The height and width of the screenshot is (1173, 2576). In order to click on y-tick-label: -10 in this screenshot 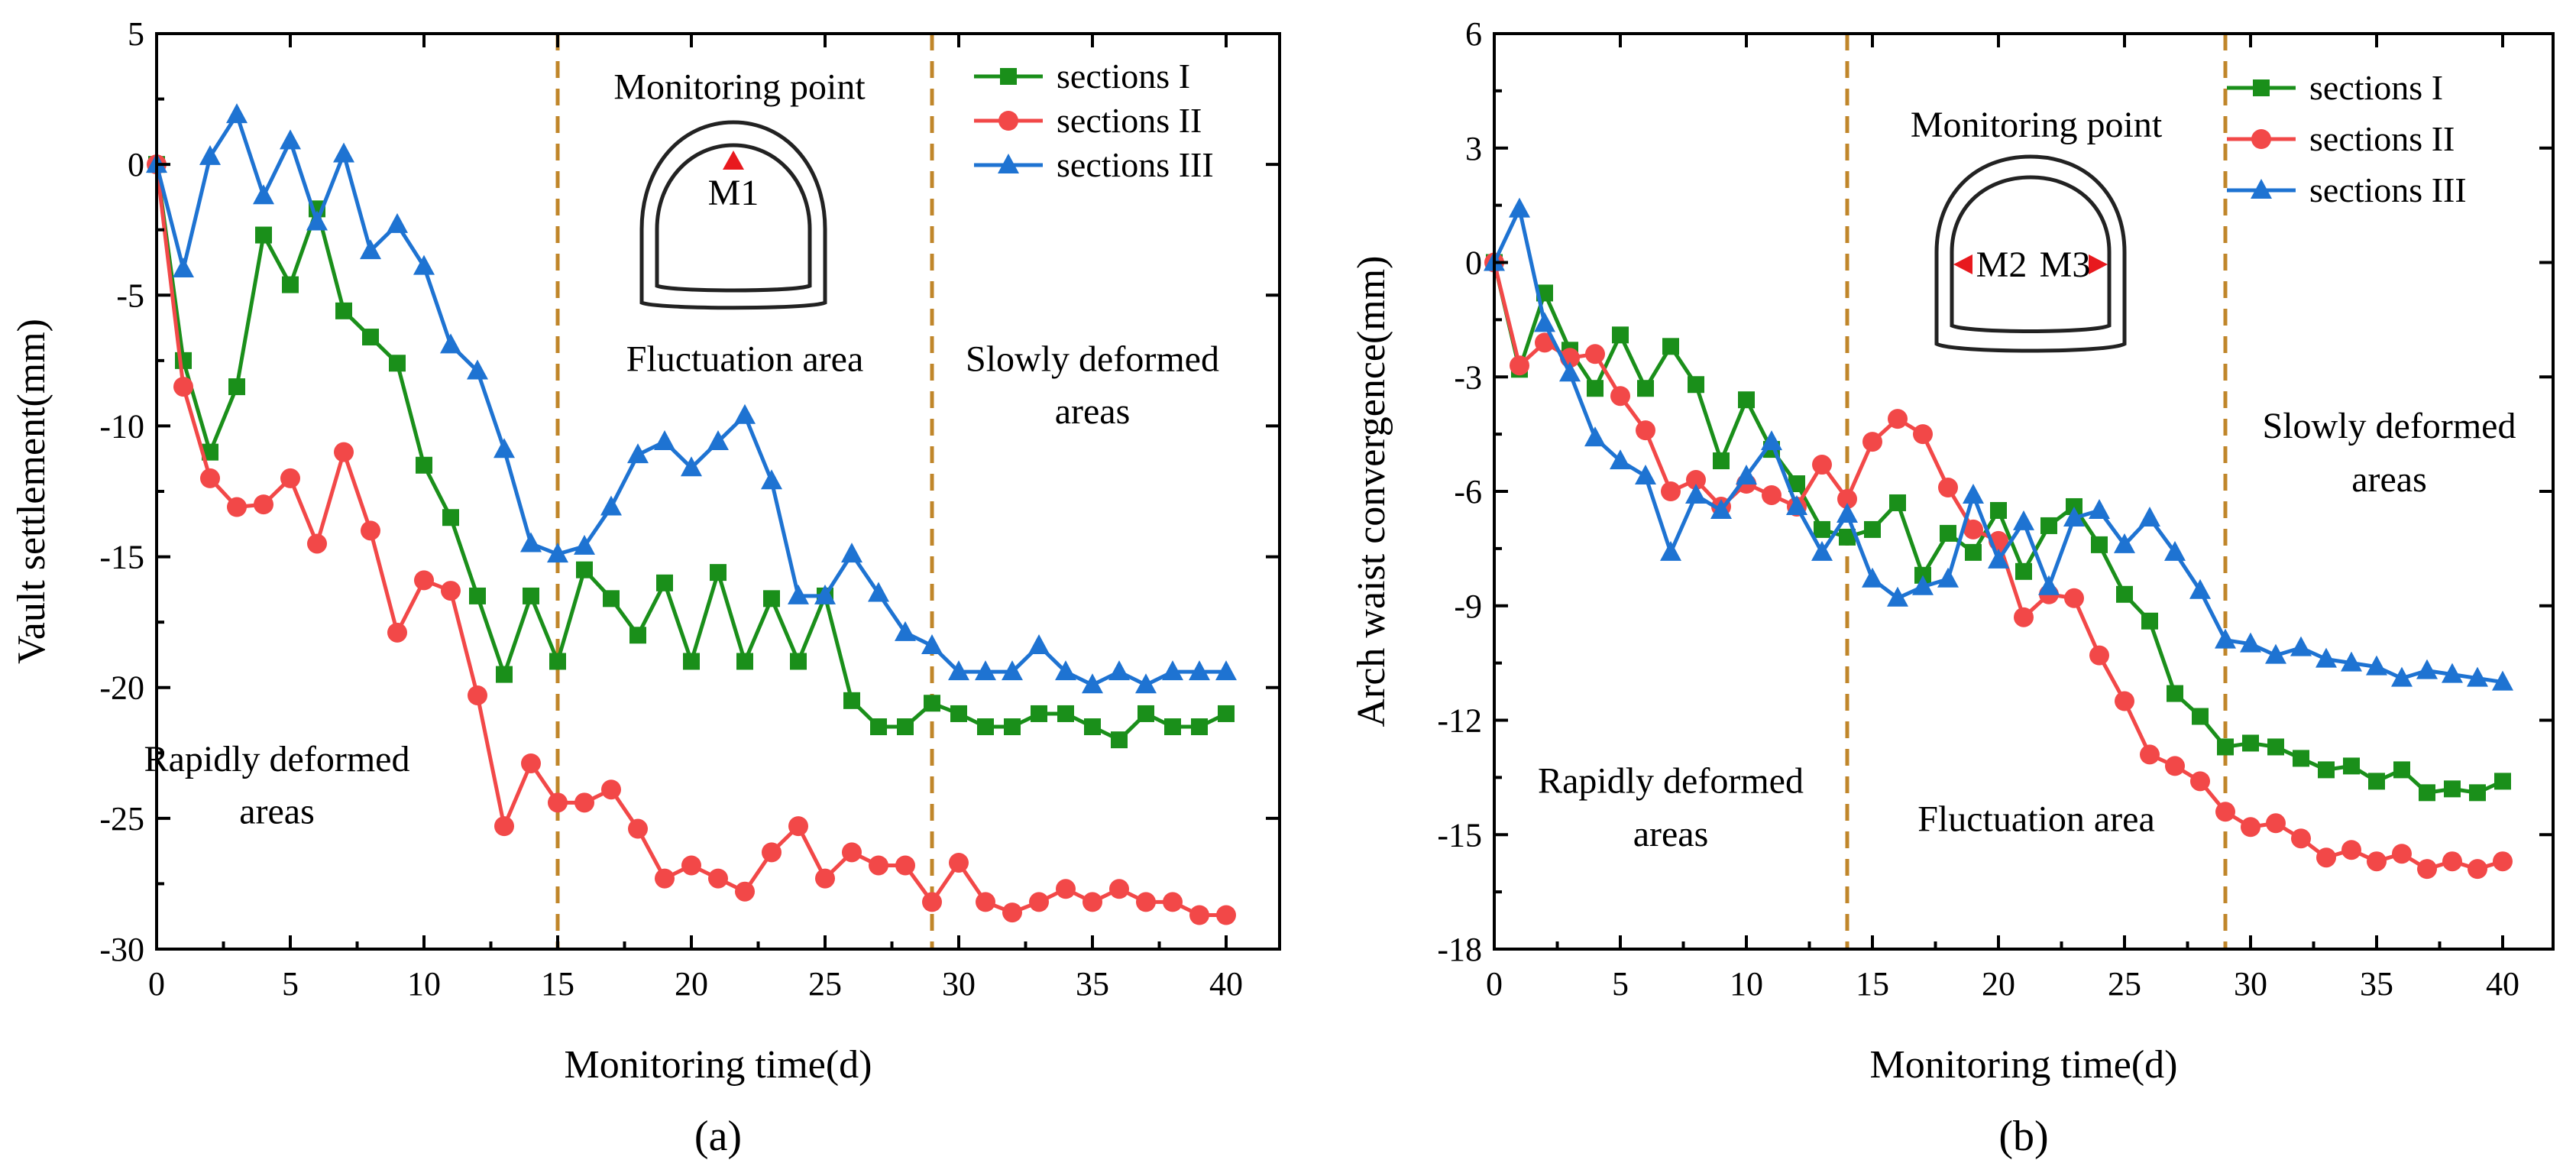, I will do `click(121, 426)`.